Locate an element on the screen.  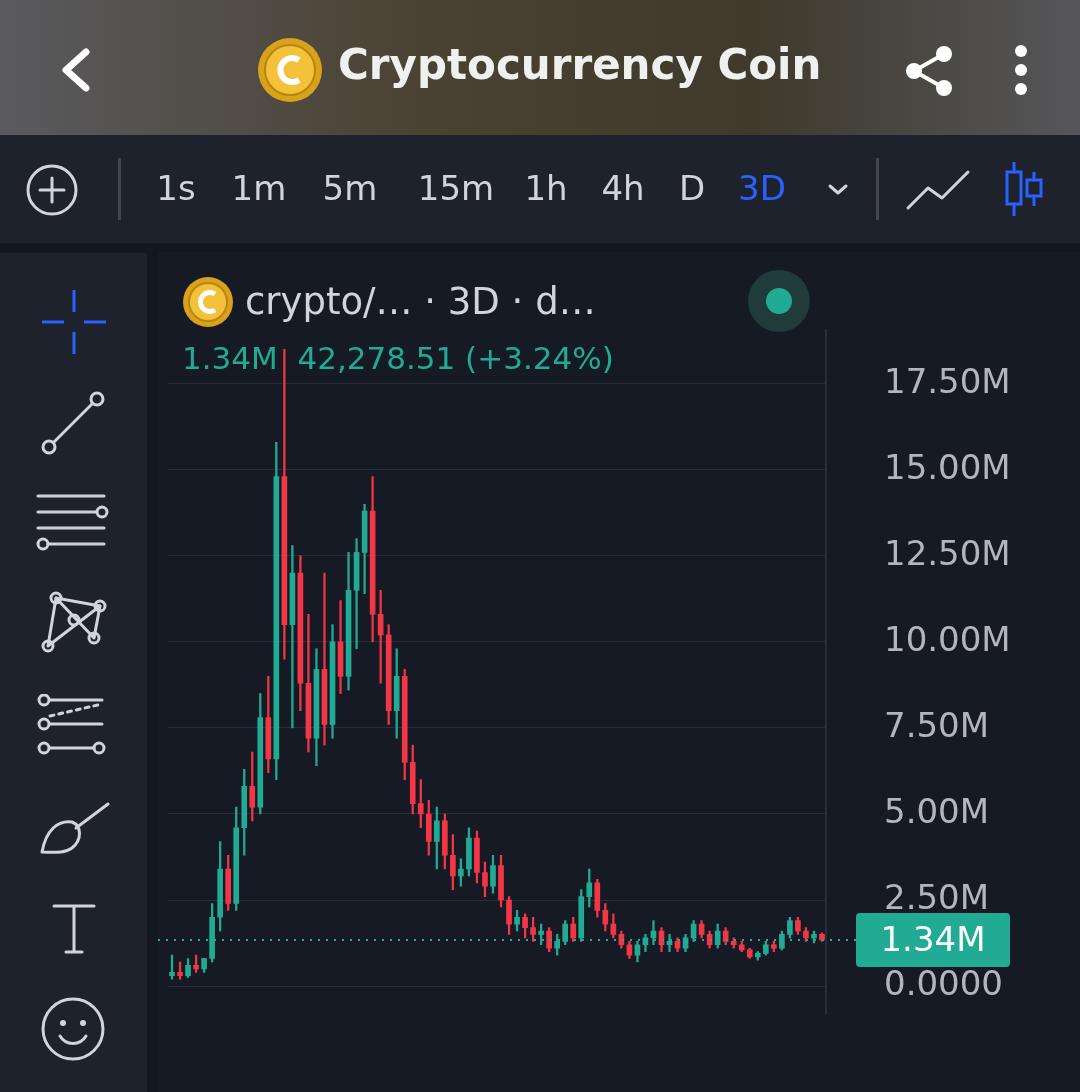
text: 4h is located at coordinates (623, 188).